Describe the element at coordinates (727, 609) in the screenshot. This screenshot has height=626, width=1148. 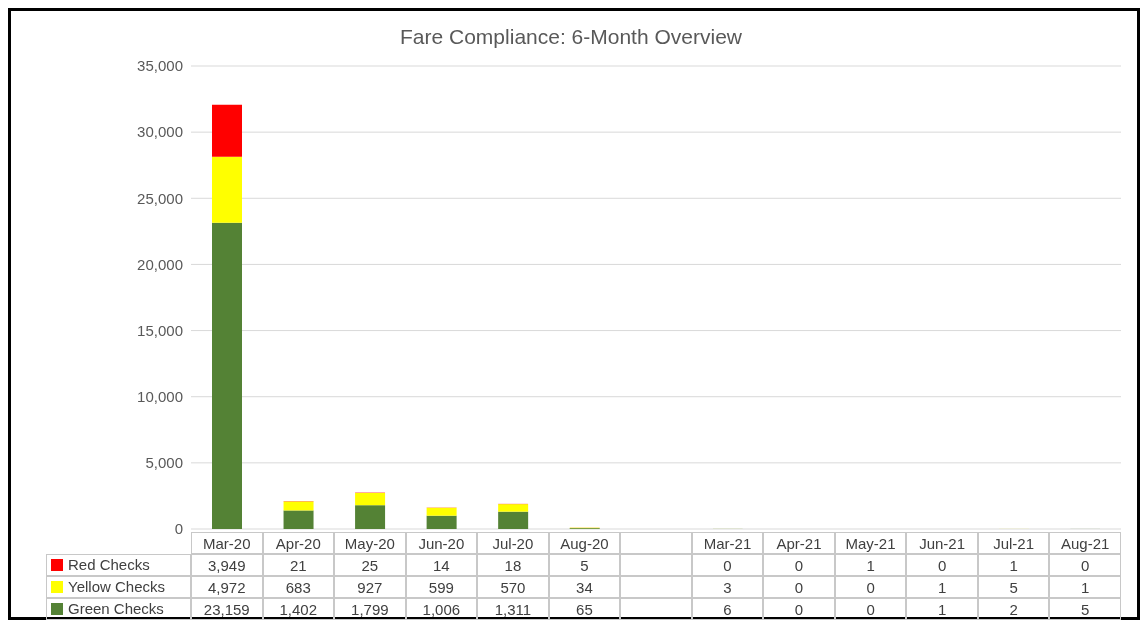
I see `data-label: 6` at that location.